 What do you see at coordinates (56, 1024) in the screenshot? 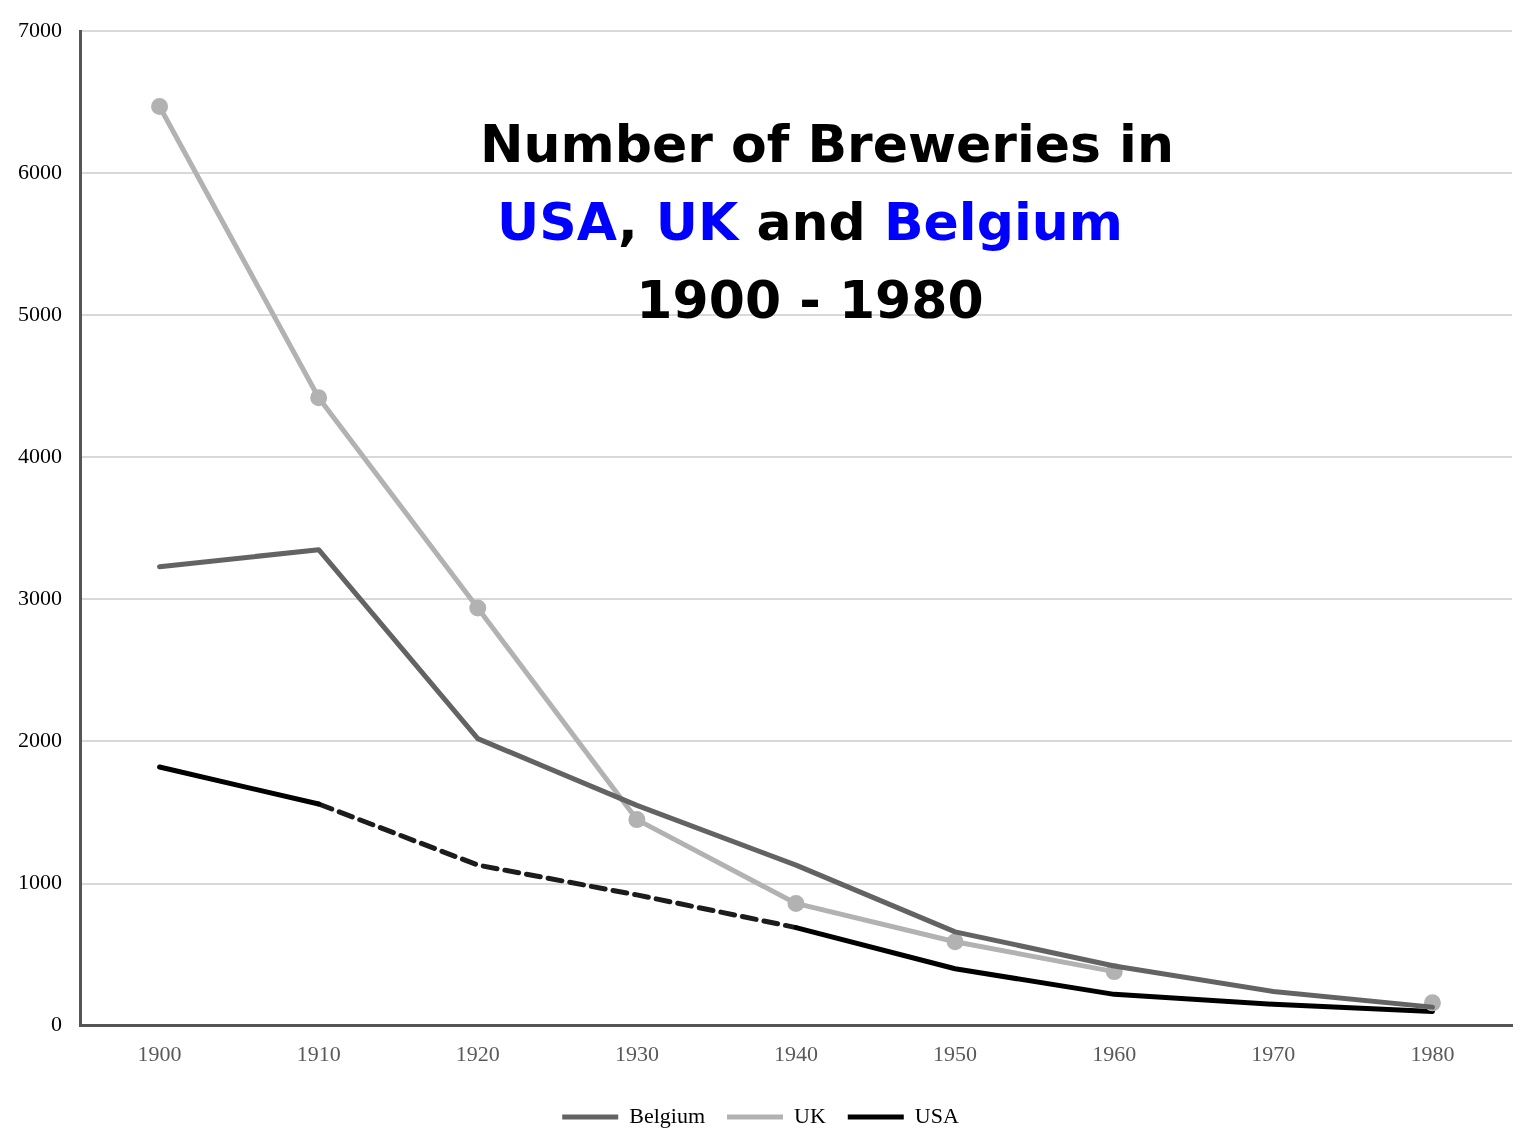
I see `y-tick-label: 0` at bounding box center [56, 1024].